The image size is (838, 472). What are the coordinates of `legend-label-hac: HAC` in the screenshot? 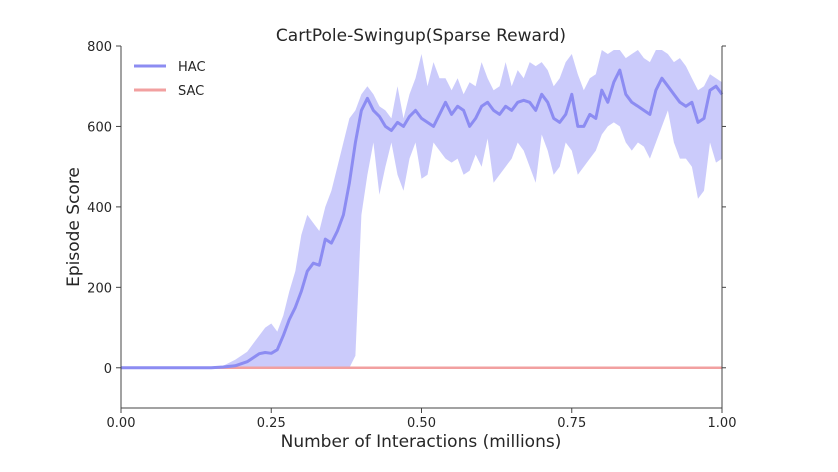 It's located at (192, 67).